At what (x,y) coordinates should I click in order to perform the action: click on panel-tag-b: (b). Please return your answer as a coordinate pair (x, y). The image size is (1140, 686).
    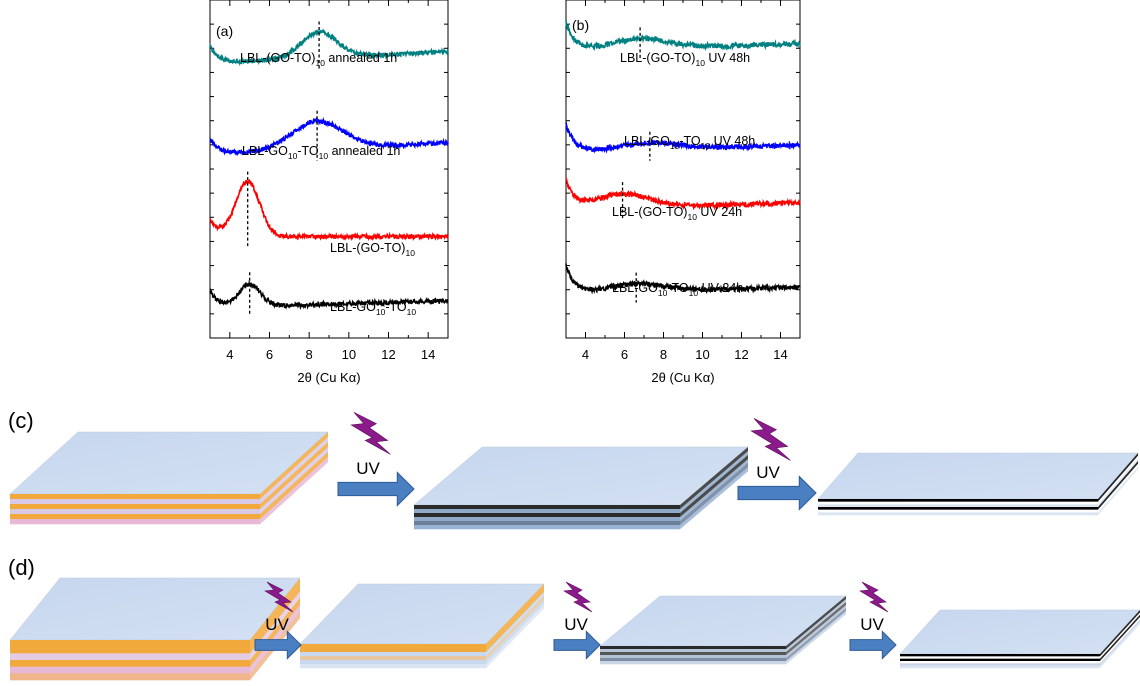
    Looking at the image, I should click on (580, 25).